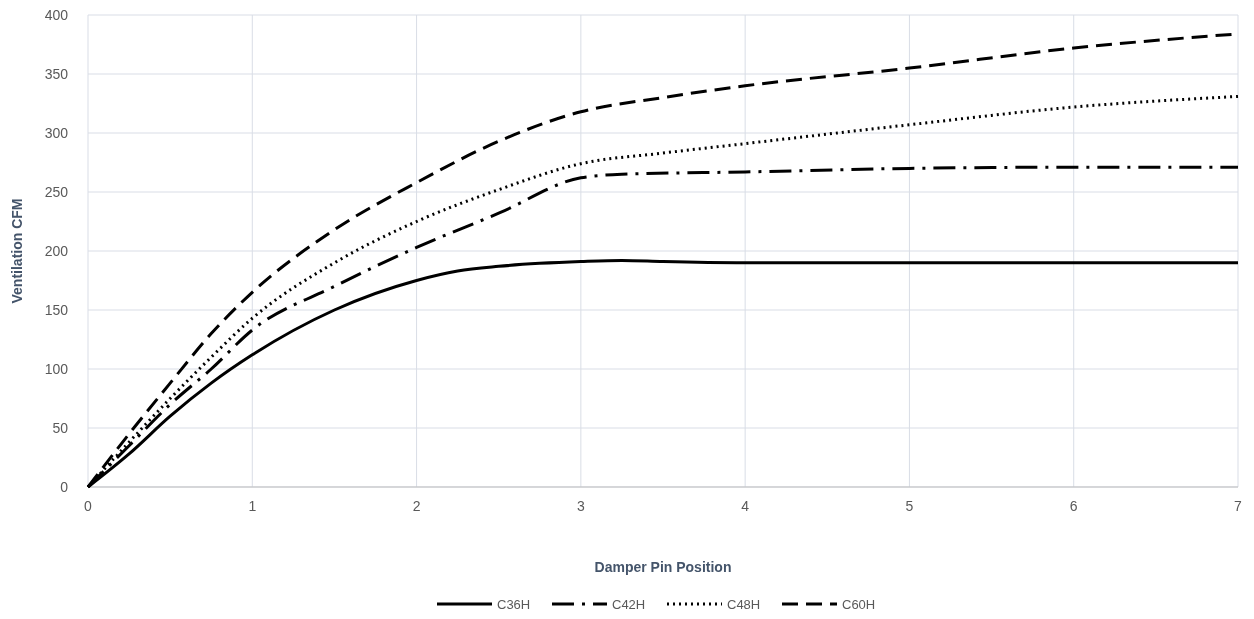 The width and height of the screenshot is (1254, 619). Describe the element at coordinates (745, 506) in the screenshot. I see `x-tick-label: 4` at that location.